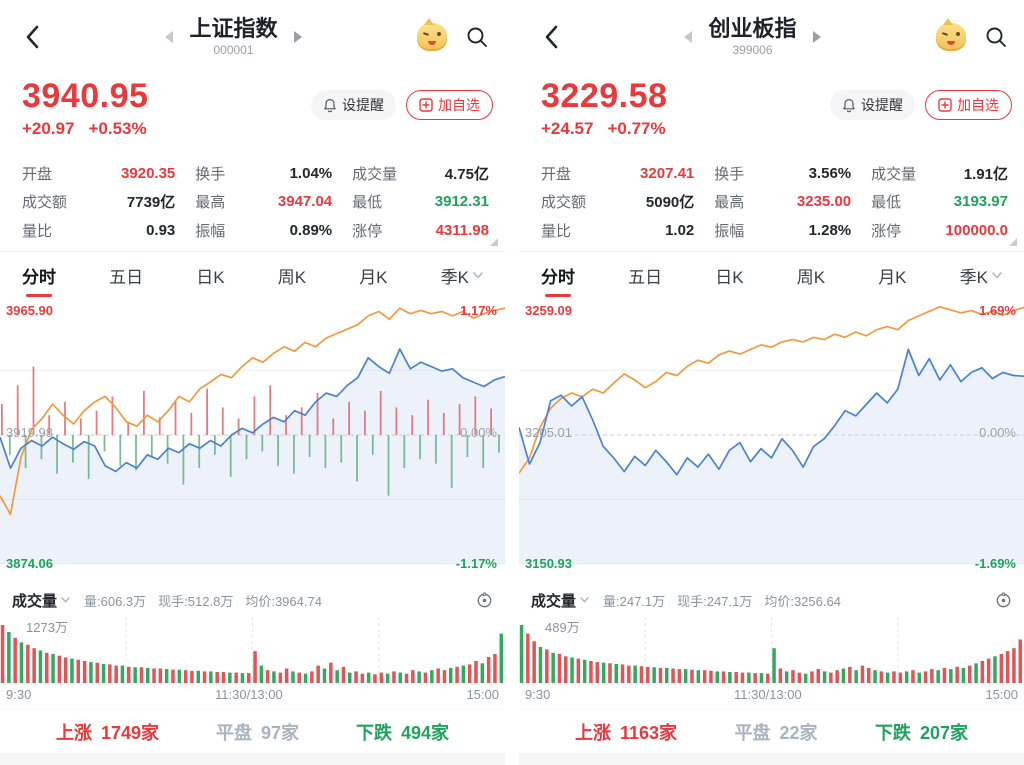  Describe the element at coordinates (252, 759) in the screenshot. I see `bottom-strip` at that location.